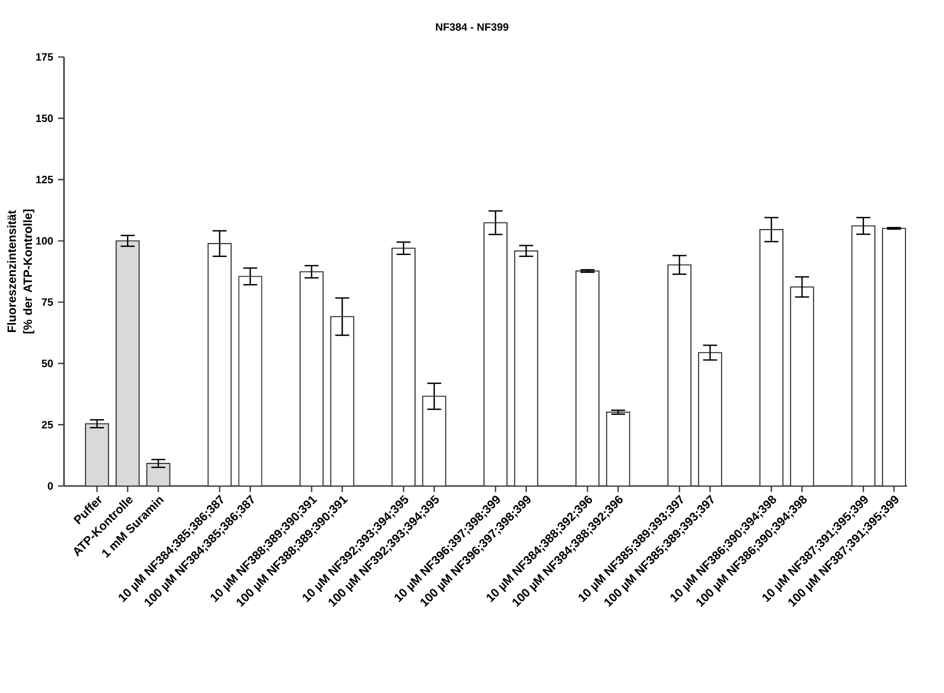 This screenshot has width=944, height=693. Describe the element at coordinates (47, 424) in the screenshot. I see `y-tick-label: 25` at that location.